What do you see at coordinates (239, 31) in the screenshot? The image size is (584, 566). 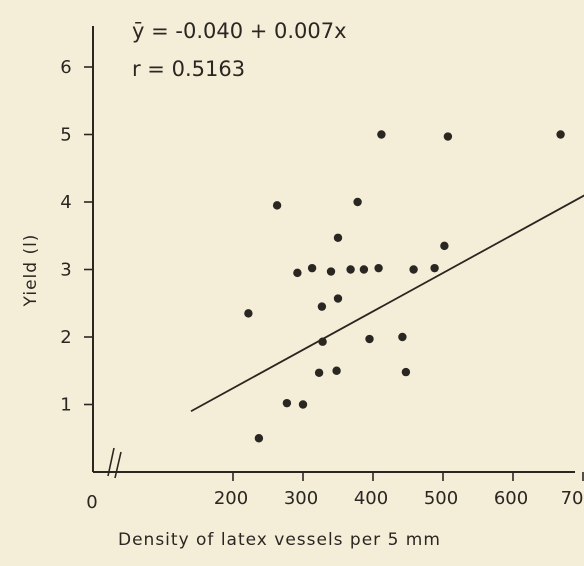 I see `regression-equation: ȳ = -0.040 + 0.007x` at bounding box center [239, 31].